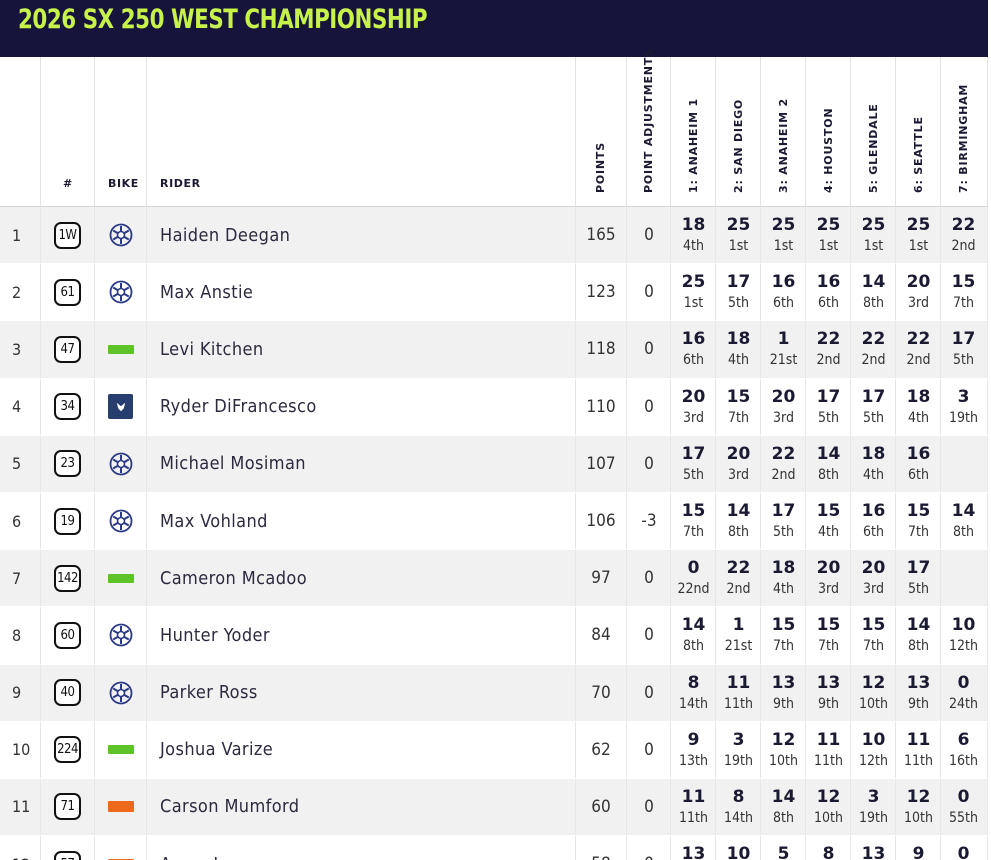  I want to click on points-cell: 165, so click(601, 235).